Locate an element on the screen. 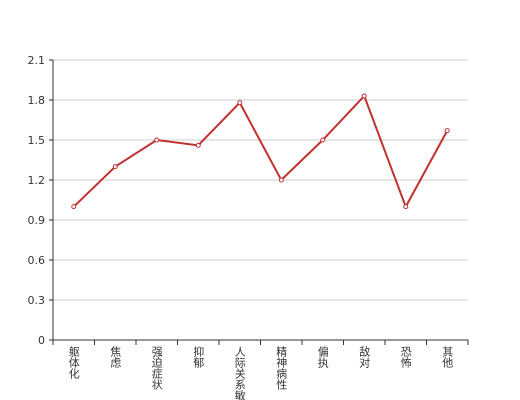  x-tick-label: 其他 is located at coordinates (447, 357).